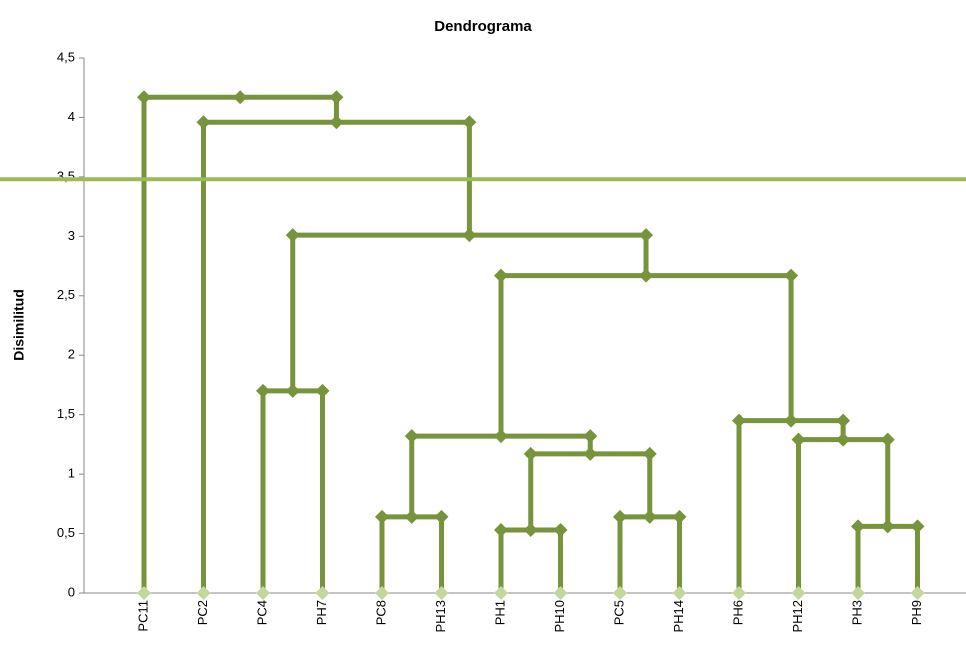 This screenshot has width=966, height=645. Describe the element at coordinates (440, 616) in the screenshot. I see `x-tick-label: PH13` at that location.